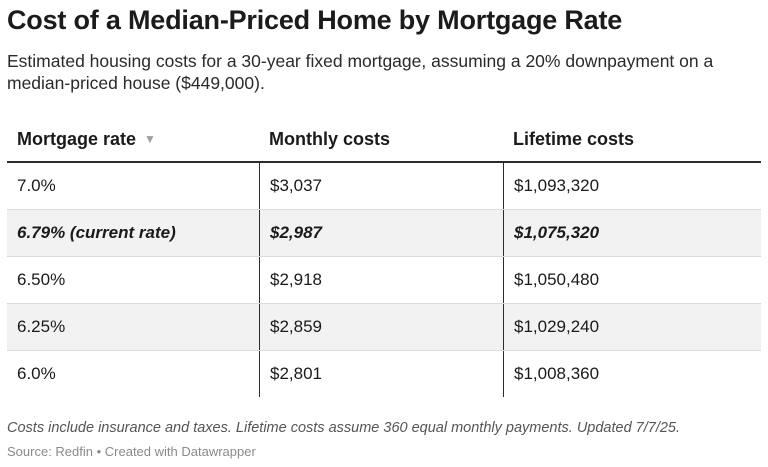  I want to click on cell-mortgage-rate: 6.79% (current rate), so click(96, 232).